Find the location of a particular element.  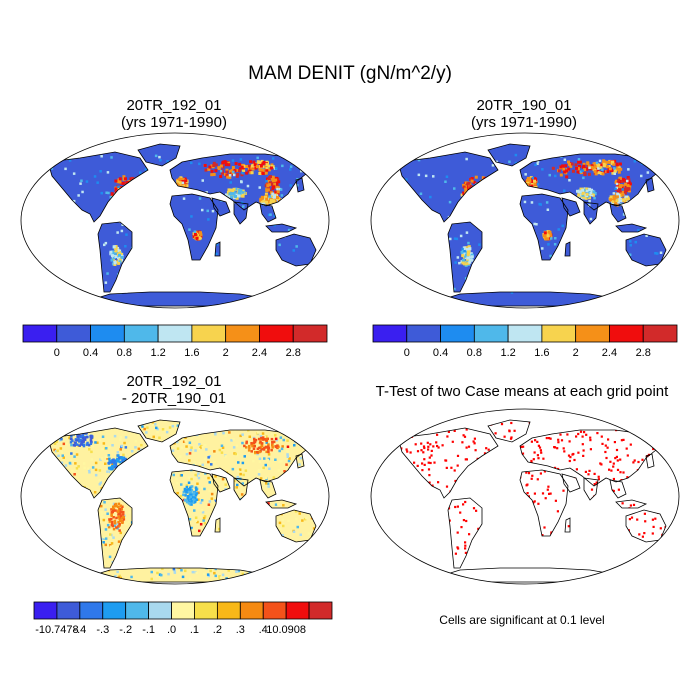

panel-title-top-right: 20TR_190_01 (yrs 1971-1990) is located at coordinates (524, 114).